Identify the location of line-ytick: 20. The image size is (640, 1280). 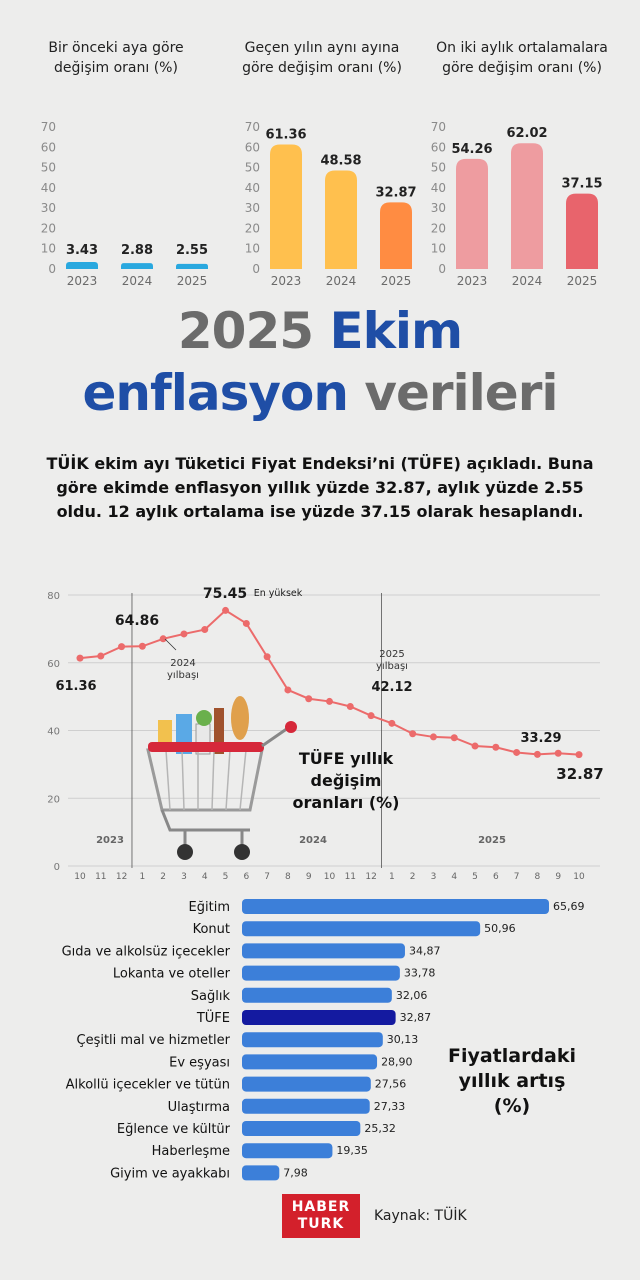
(53, 799).